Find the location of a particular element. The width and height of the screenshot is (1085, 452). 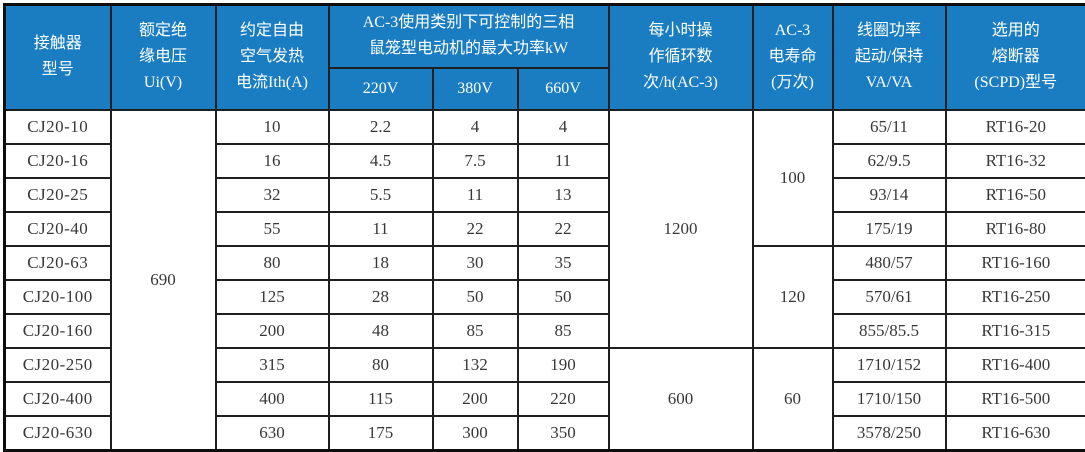

header-ui: 额定绝 缘电压 Ui(V) is located at coordinates (163, 57).